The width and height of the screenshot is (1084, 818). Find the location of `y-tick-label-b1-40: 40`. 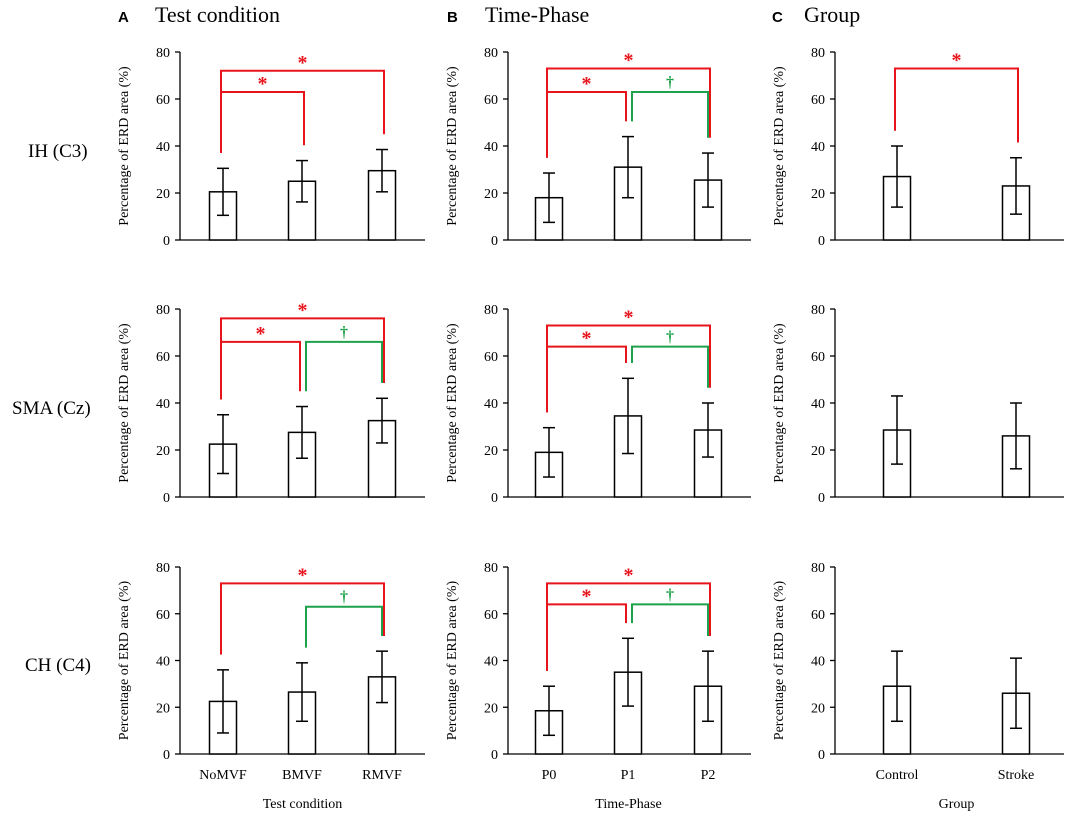

y-tick-label-b1-40: 40 is located at coordinates (491, 147).